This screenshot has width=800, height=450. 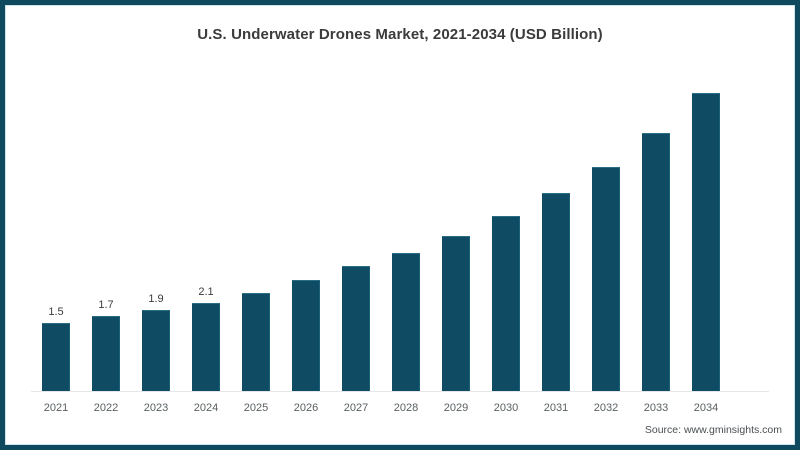 I want to click on x-tick-2027: 2027, so click(x=356, y=408).